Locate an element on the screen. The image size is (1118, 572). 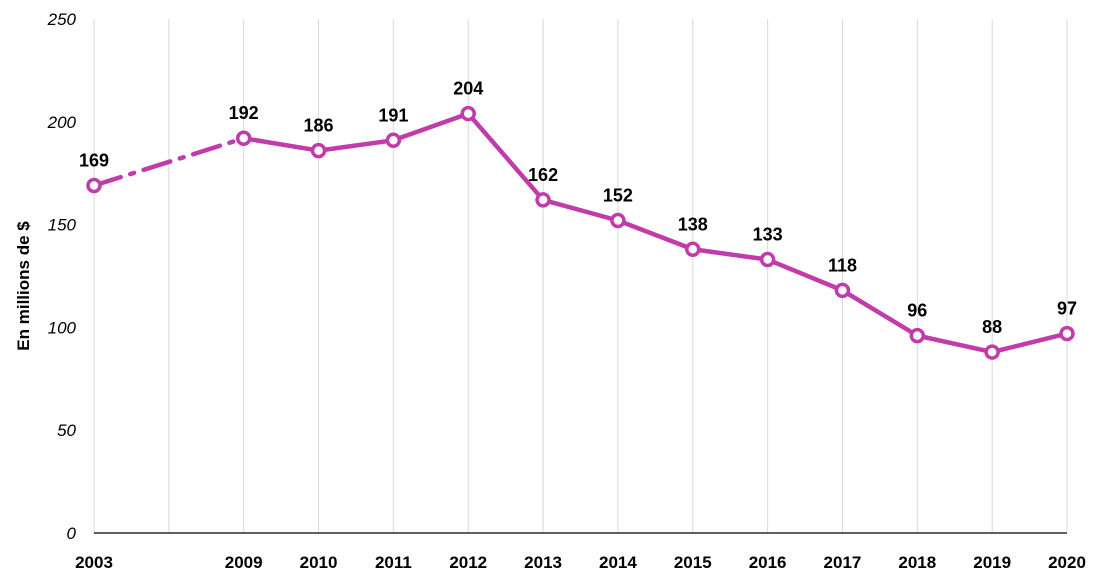
data-point-2011 is located at coordinates (393, 140).